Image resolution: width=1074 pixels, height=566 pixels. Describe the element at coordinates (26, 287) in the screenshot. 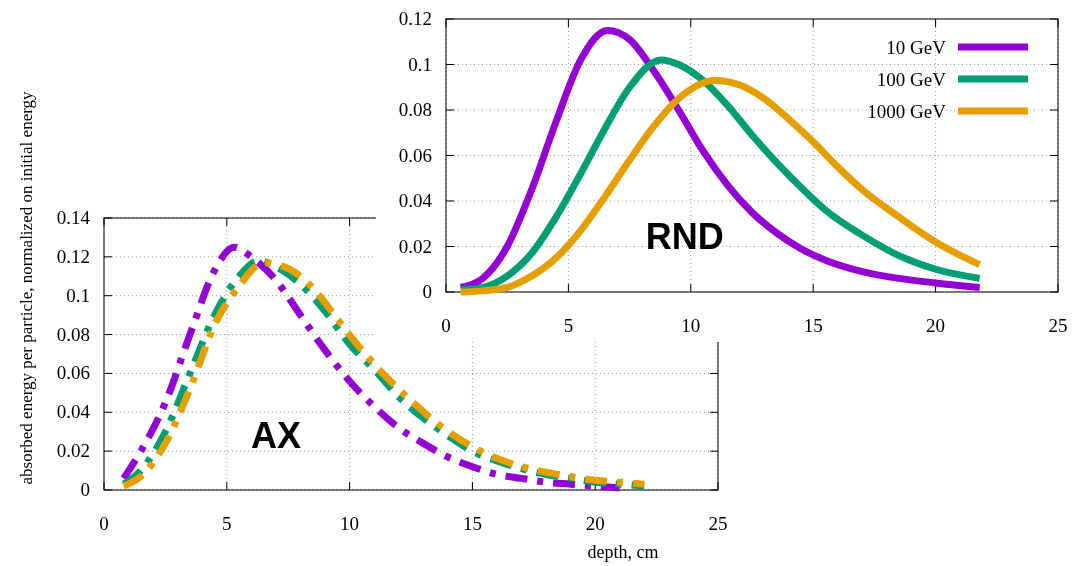

I see `y-axis-title: absorbed energy per particle, normalized on initial energy` at that location.